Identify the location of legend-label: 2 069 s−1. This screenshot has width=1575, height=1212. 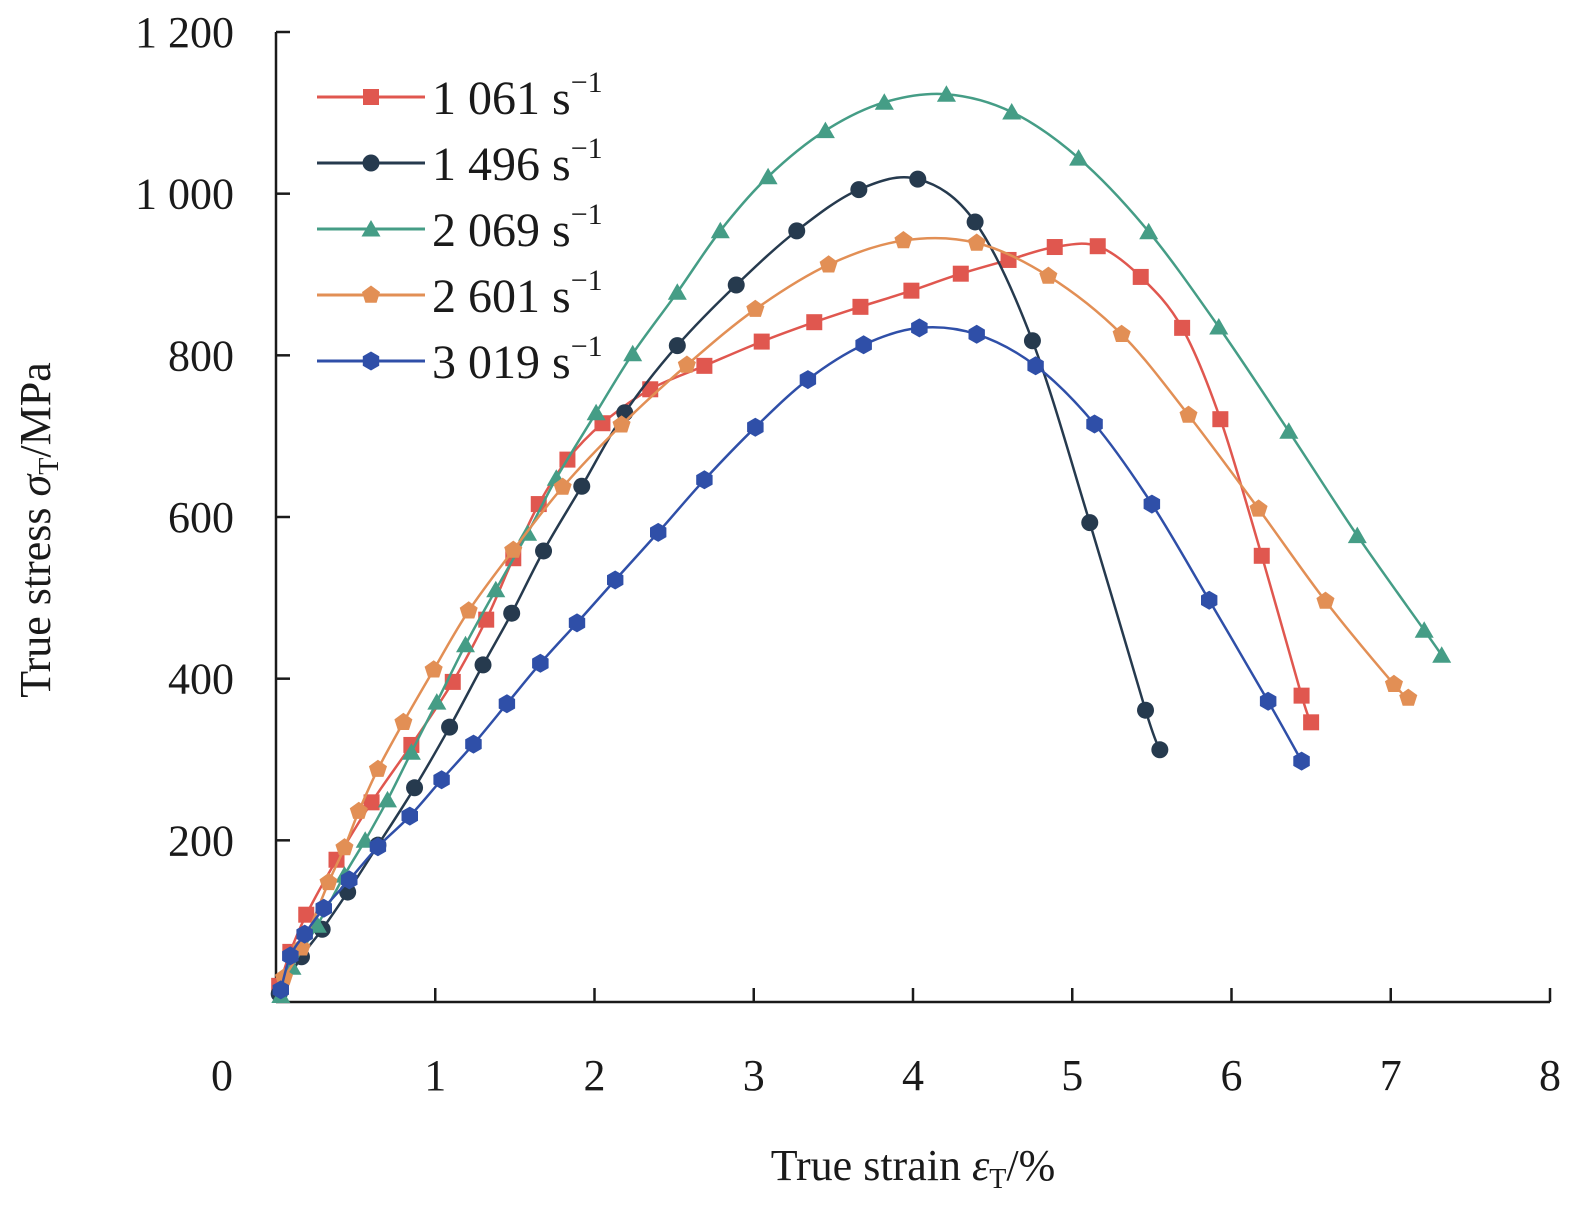
(517, 227).